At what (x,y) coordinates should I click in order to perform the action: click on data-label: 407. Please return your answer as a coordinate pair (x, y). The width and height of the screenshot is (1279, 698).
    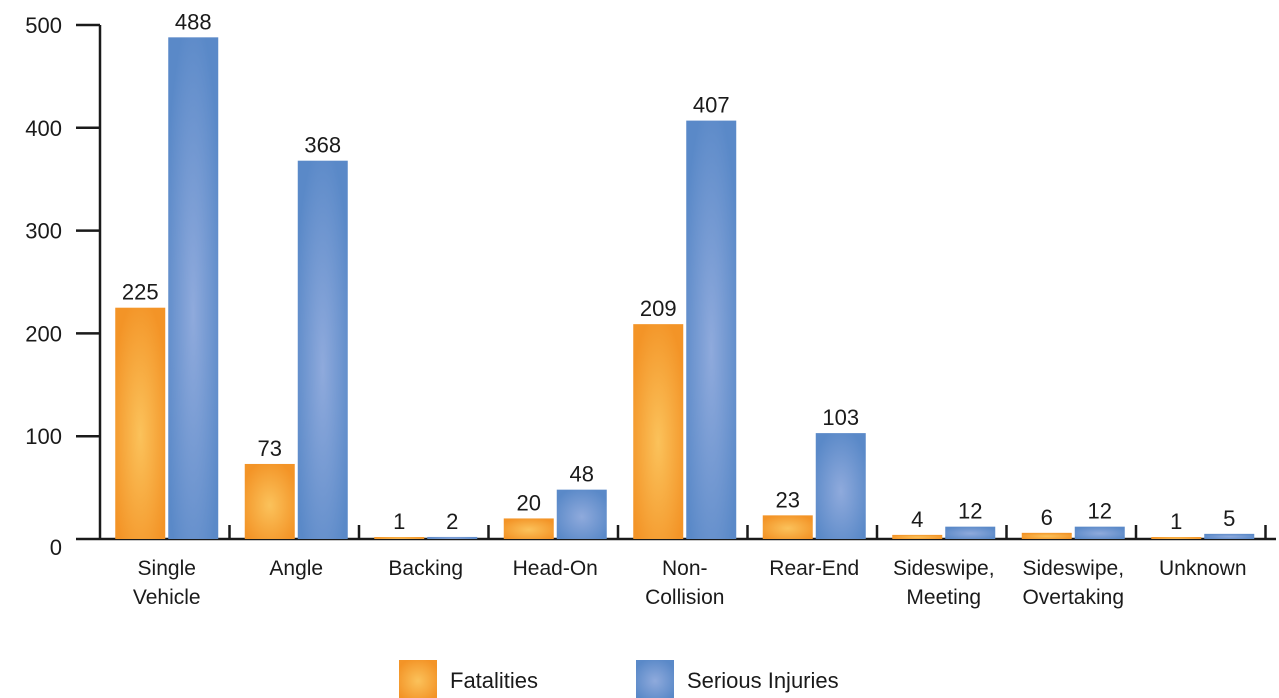
    Looking at the image, I should click on (711, 105).